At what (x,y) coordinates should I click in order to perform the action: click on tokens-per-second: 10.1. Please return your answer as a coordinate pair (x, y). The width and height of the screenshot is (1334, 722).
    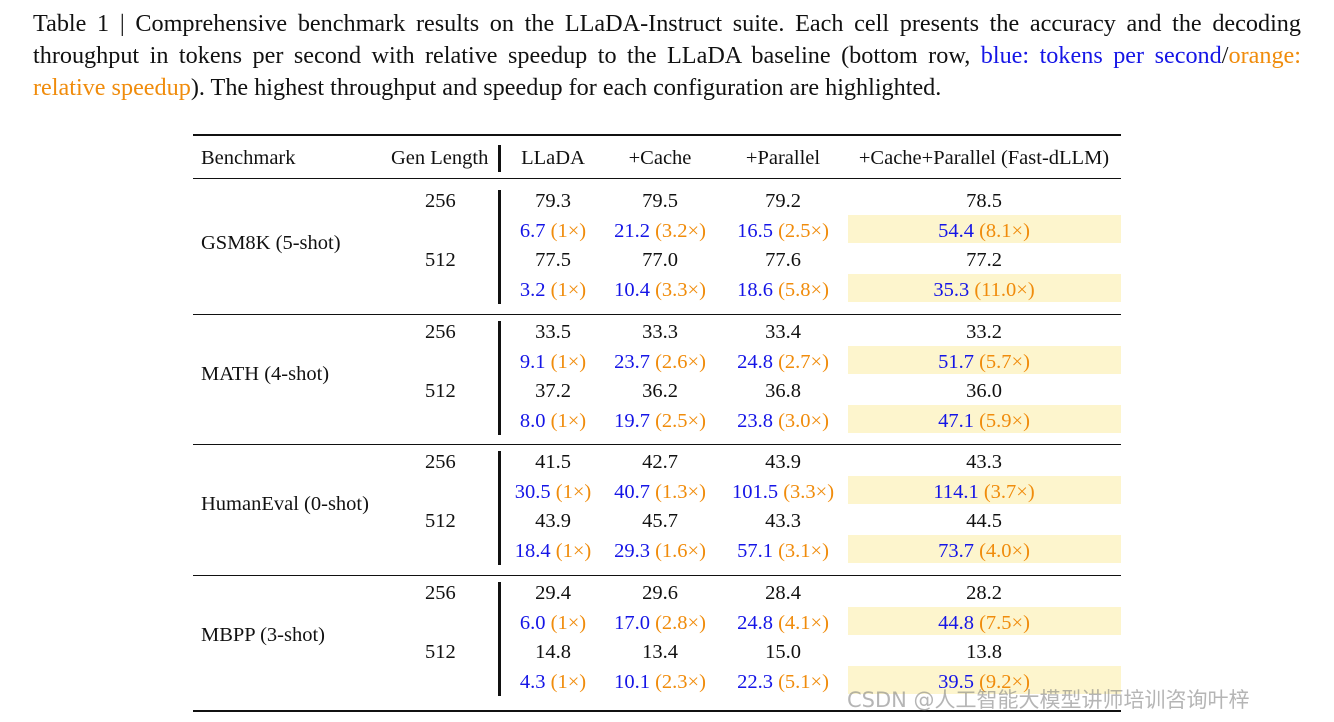
    Looking at the image, I should click on (632, 682).